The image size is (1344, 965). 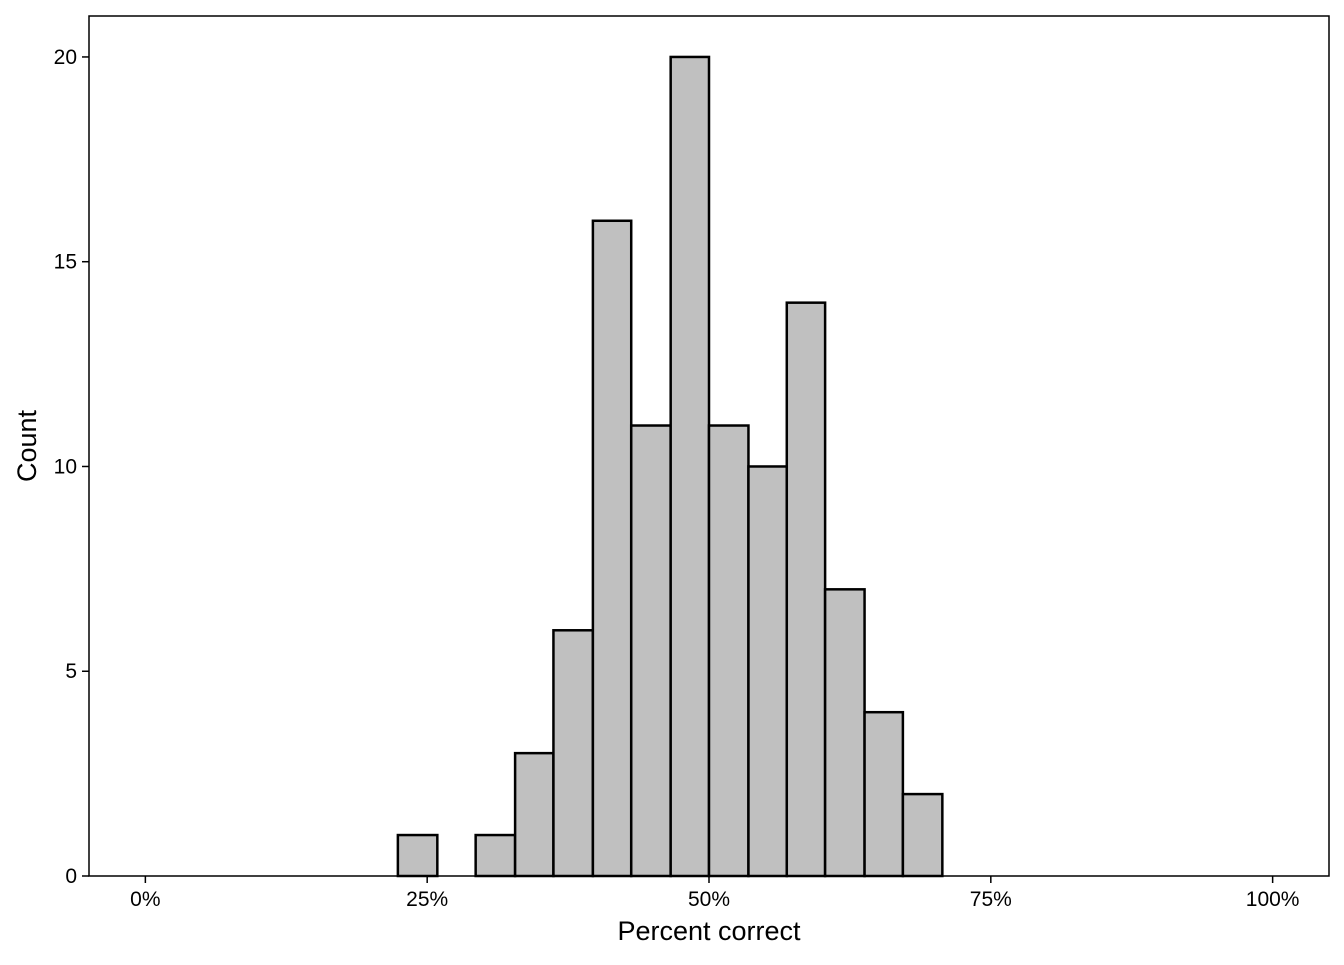 What do you see at coordinates (709, 931) in the screenshot?
I see `x-axis-title: Percent correct` at bounding box center [709, 931].